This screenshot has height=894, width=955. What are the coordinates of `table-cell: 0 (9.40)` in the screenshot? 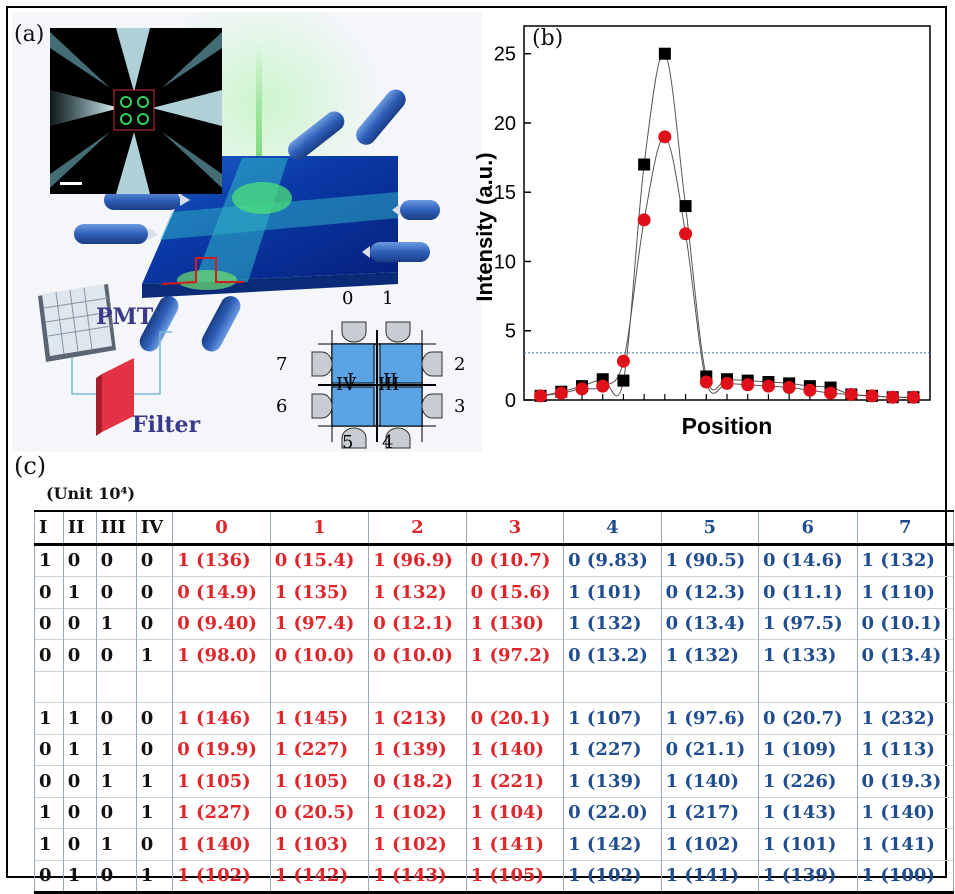 It's located at (221, 624).